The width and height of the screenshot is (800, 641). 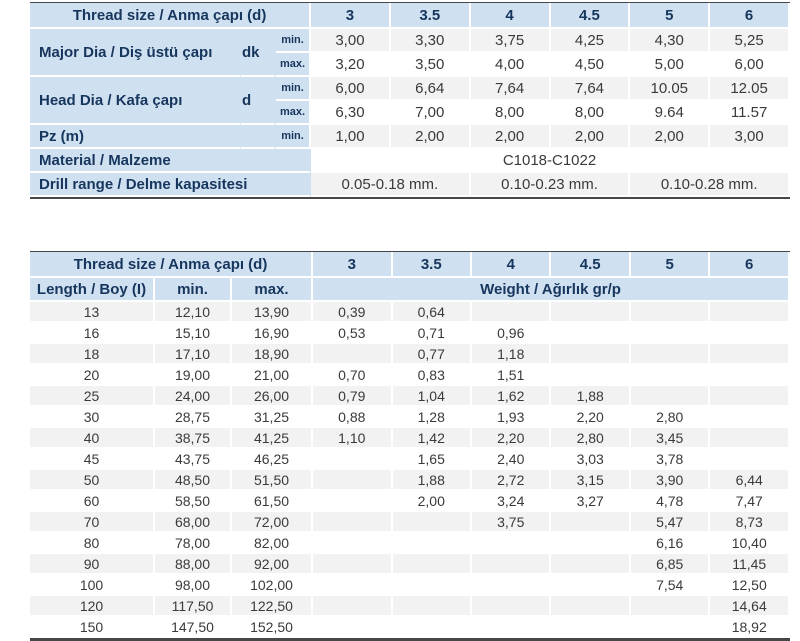 I want to click on min-length-value: 17,10, so click(x=193, y=354).